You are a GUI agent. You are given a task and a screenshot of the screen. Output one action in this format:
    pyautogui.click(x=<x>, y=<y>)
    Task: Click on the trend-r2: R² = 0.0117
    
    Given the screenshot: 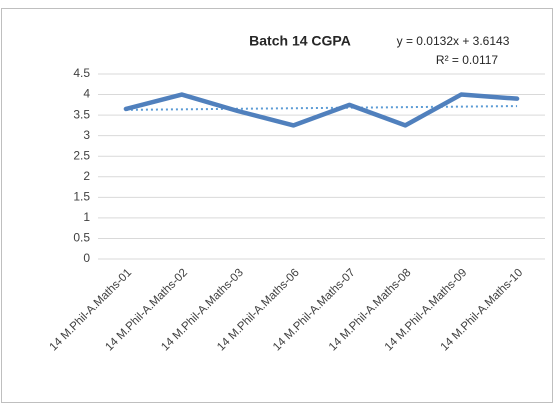 What is the action you would take?
    pyautogui.click(x=467, y=60)
    